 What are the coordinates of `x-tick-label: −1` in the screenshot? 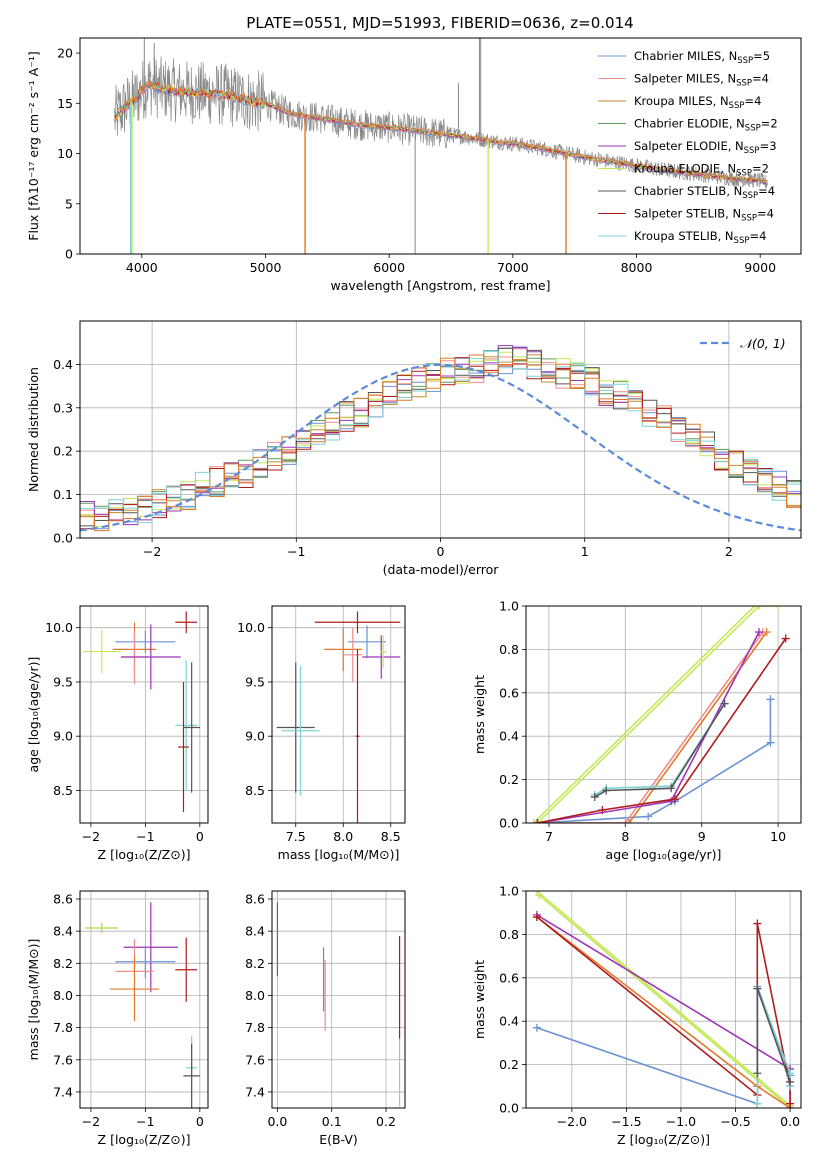 It's located at (296, 551).